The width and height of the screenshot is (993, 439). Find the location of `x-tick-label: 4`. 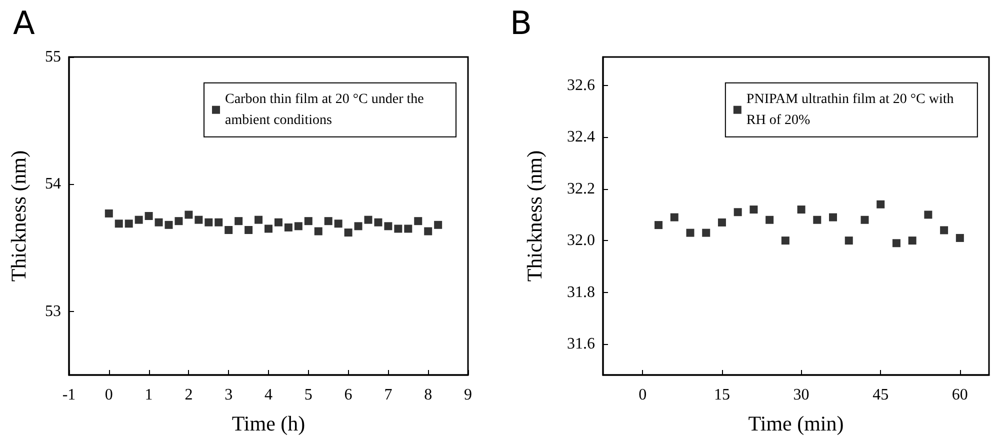

x-tick-label: 4 is located at coordinates (268, 395).